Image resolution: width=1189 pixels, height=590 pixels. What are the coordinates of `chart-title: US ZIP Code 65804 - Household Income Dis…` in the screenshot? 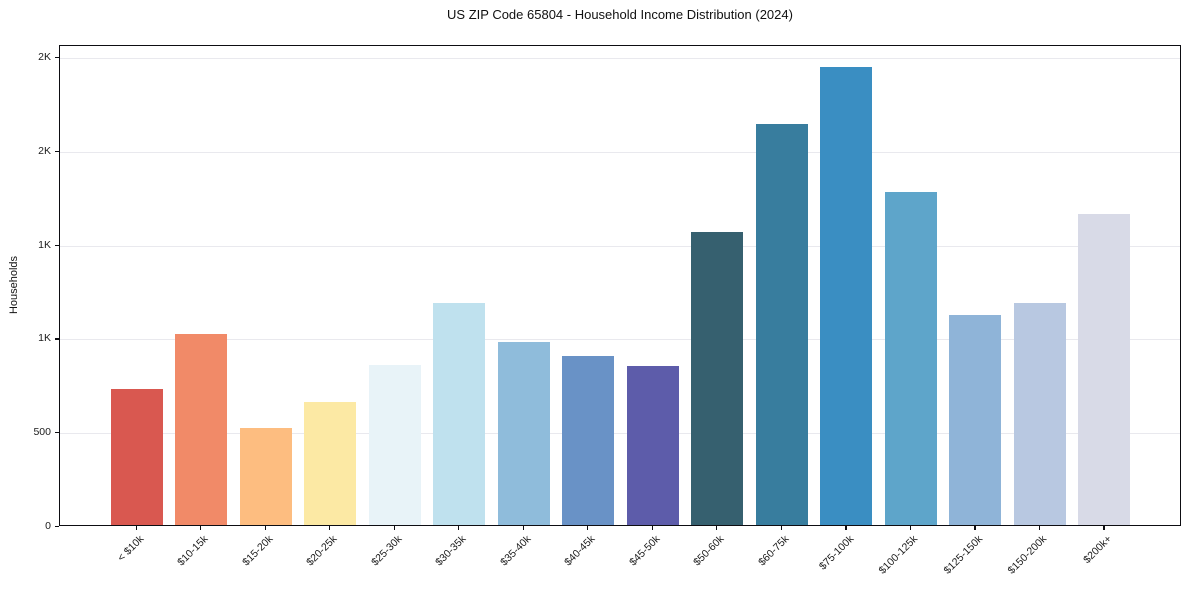 It's located at (620, 14).